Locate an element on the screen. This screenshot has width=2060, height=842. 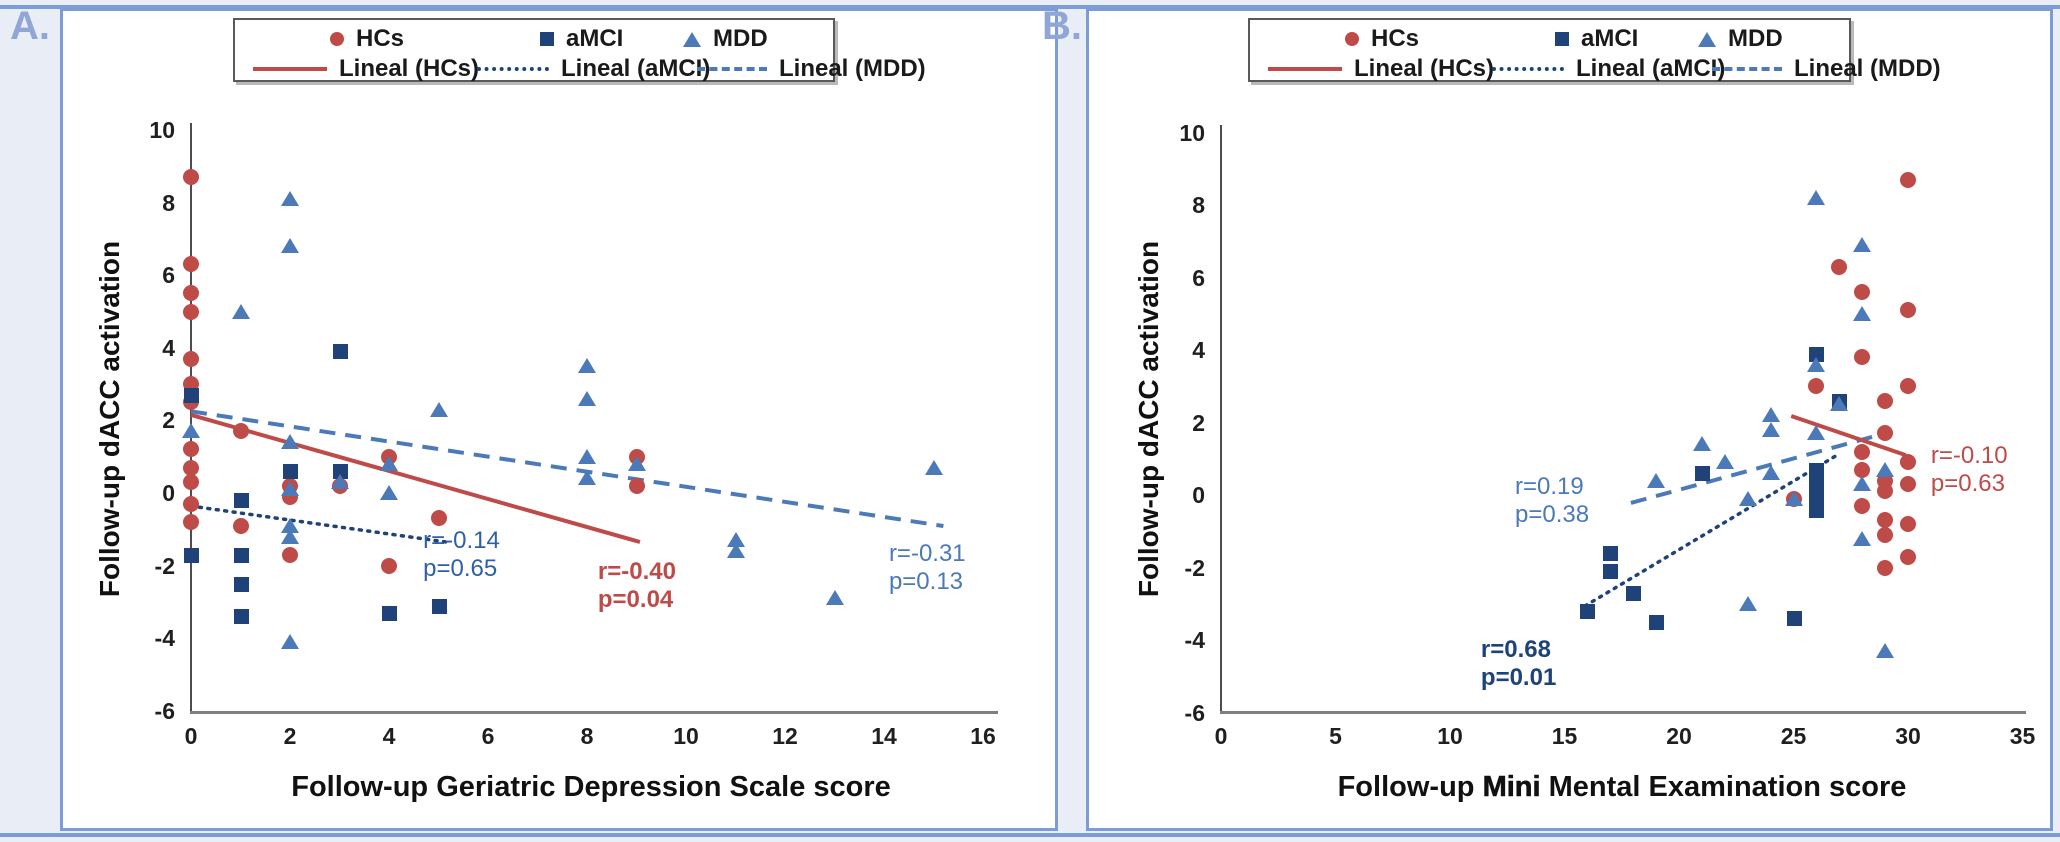
legend-label-lineal-hcs: Lineal (HCs) is located at coordinates (1424, 68).